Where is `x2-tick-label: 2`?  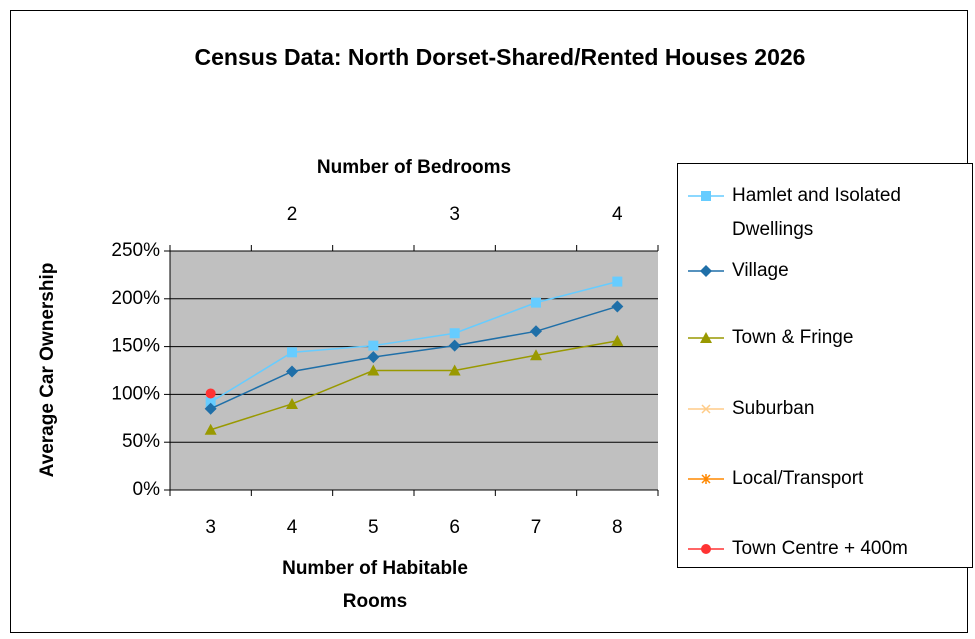 x2-tick-label: 2 is located at coordinates (292, 214).